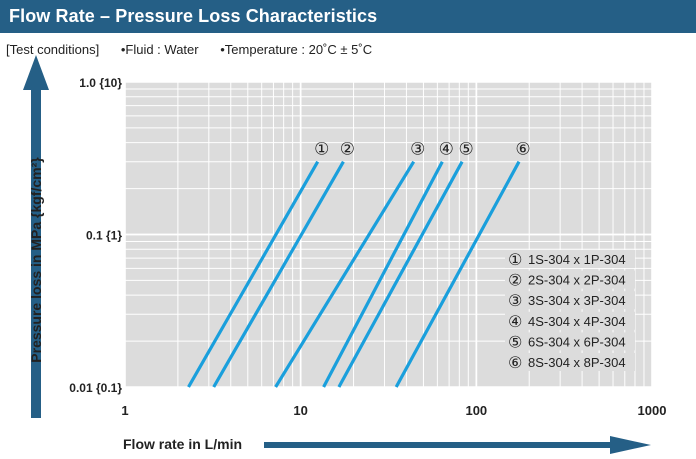 Image resolution: width=696 pixels, height=459 pixels. I want to click on test-conditions-label: [Test conditions], so click(53, 49).